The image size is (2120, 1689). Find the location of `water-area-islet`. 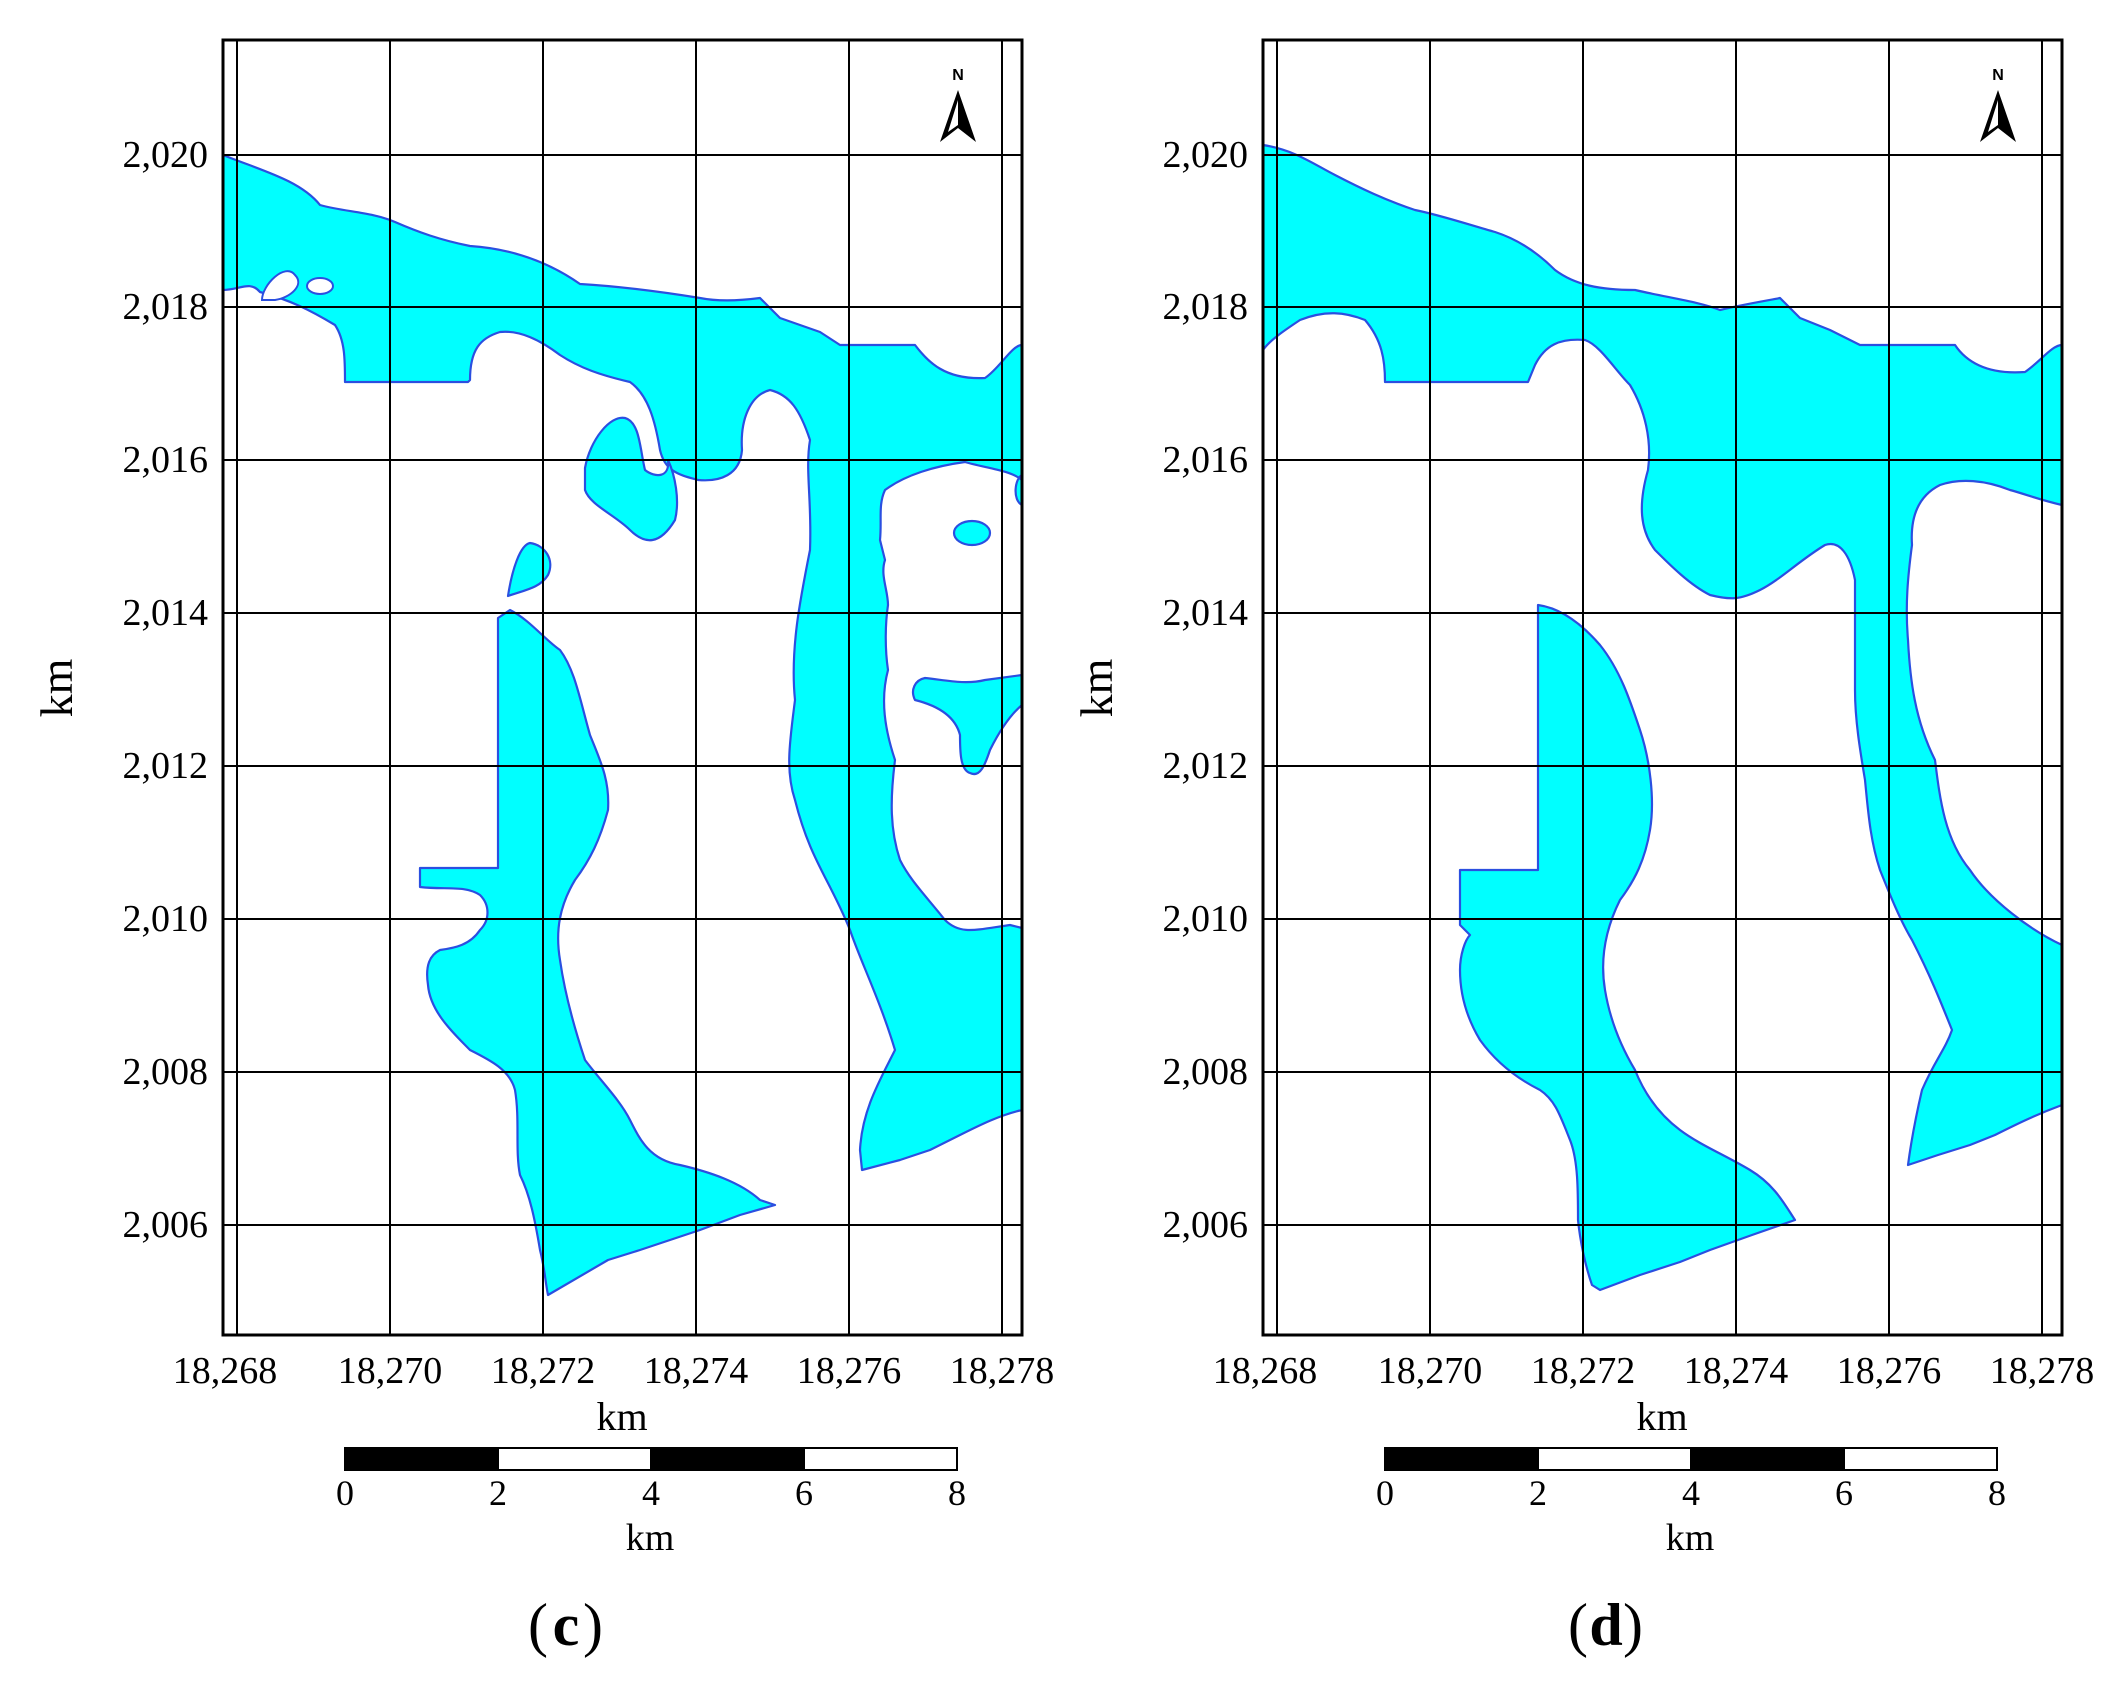

water-area-islet is located at coordinates (529, 569).